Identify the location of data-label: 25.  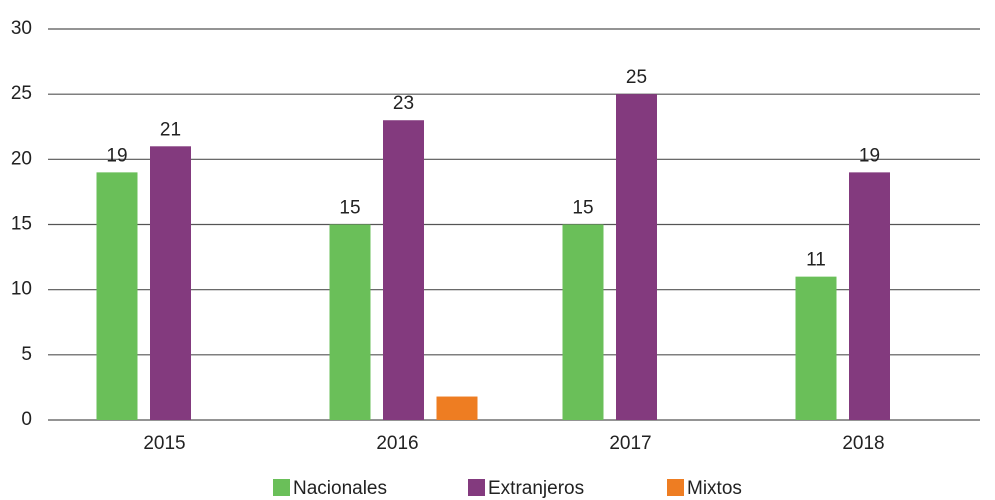
(636, 77).